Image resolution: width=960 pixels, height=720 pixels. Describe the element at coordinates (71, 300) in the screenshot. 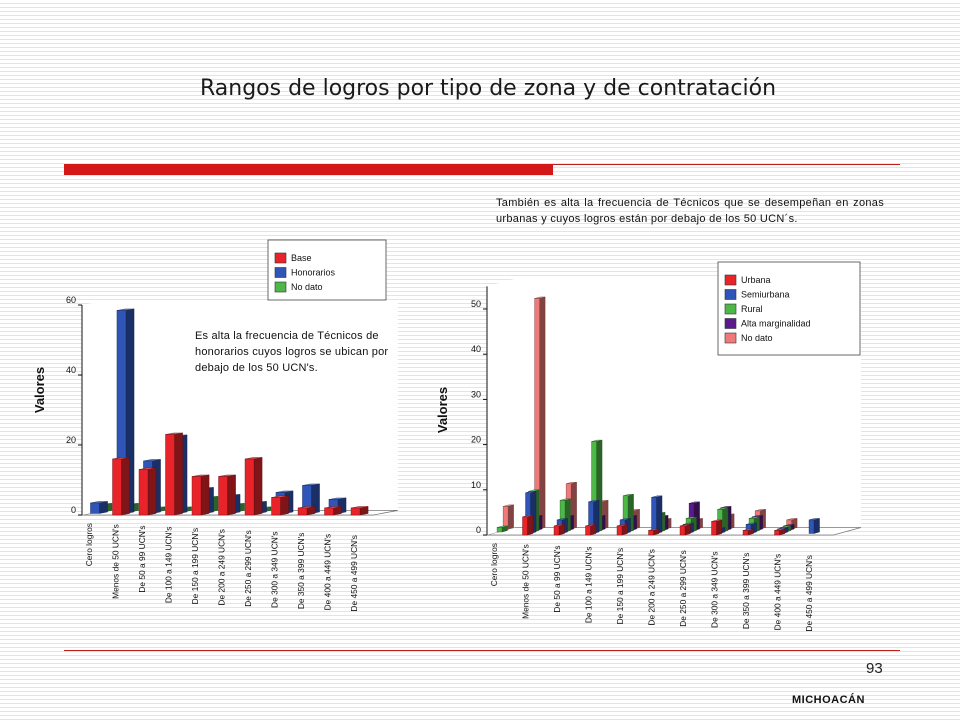

I see `y-tick-label: 60` at that location.